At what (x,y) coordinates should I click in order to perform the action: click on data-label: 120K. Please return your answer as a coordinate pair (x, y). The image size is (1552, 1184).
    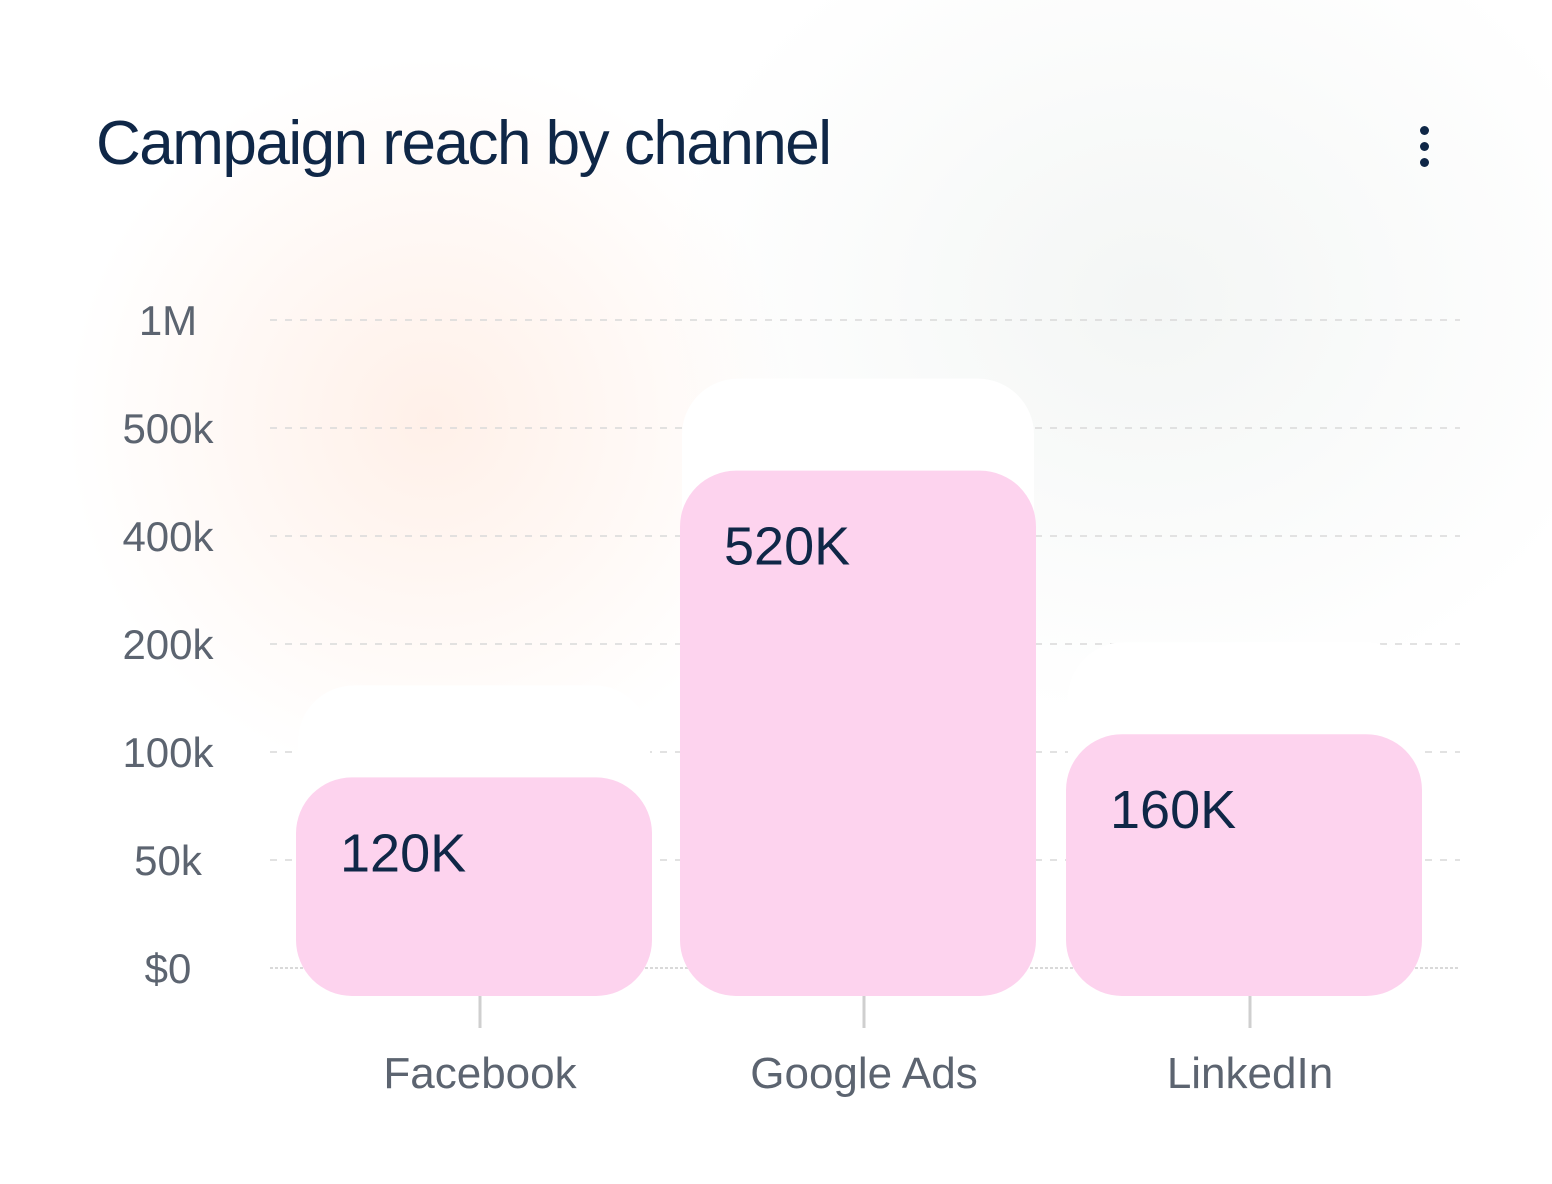
    Looking at the image, I should click on (403, 853).